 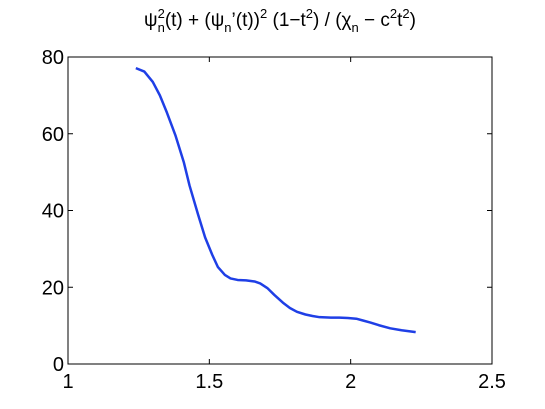 I want to click on y-tick-label: 0, so click(x=58, y=365).